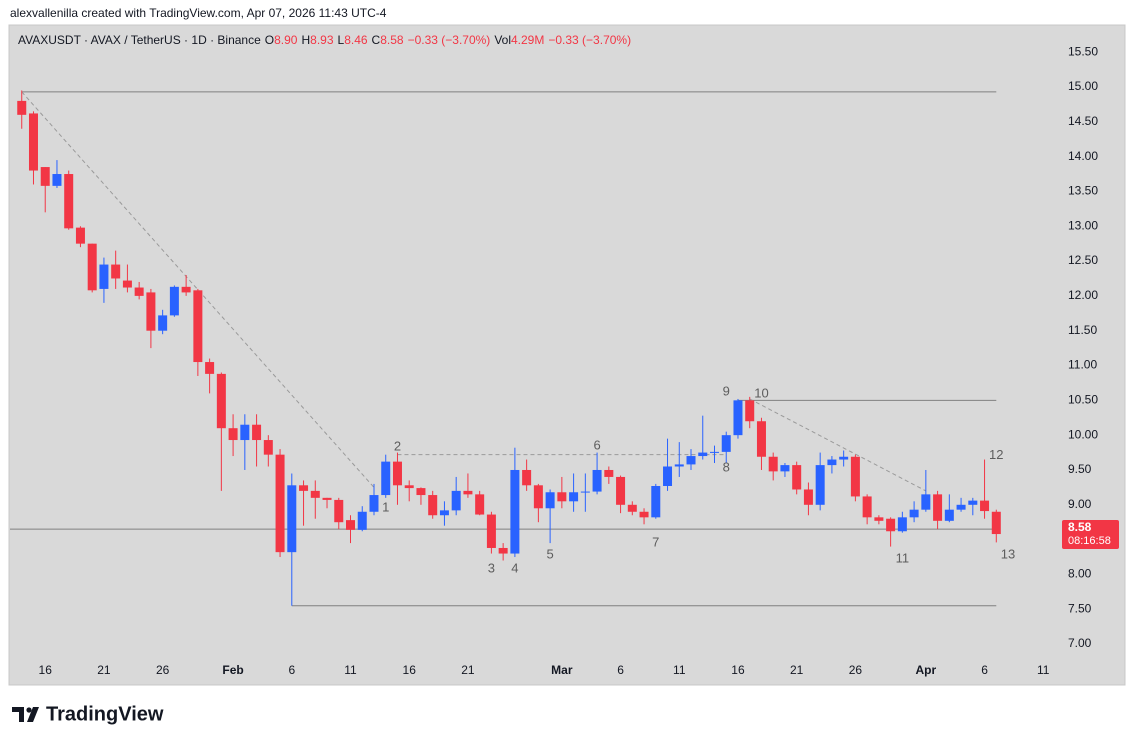  I want to click on y-tick-label: 7.00, so click(1080, 643).